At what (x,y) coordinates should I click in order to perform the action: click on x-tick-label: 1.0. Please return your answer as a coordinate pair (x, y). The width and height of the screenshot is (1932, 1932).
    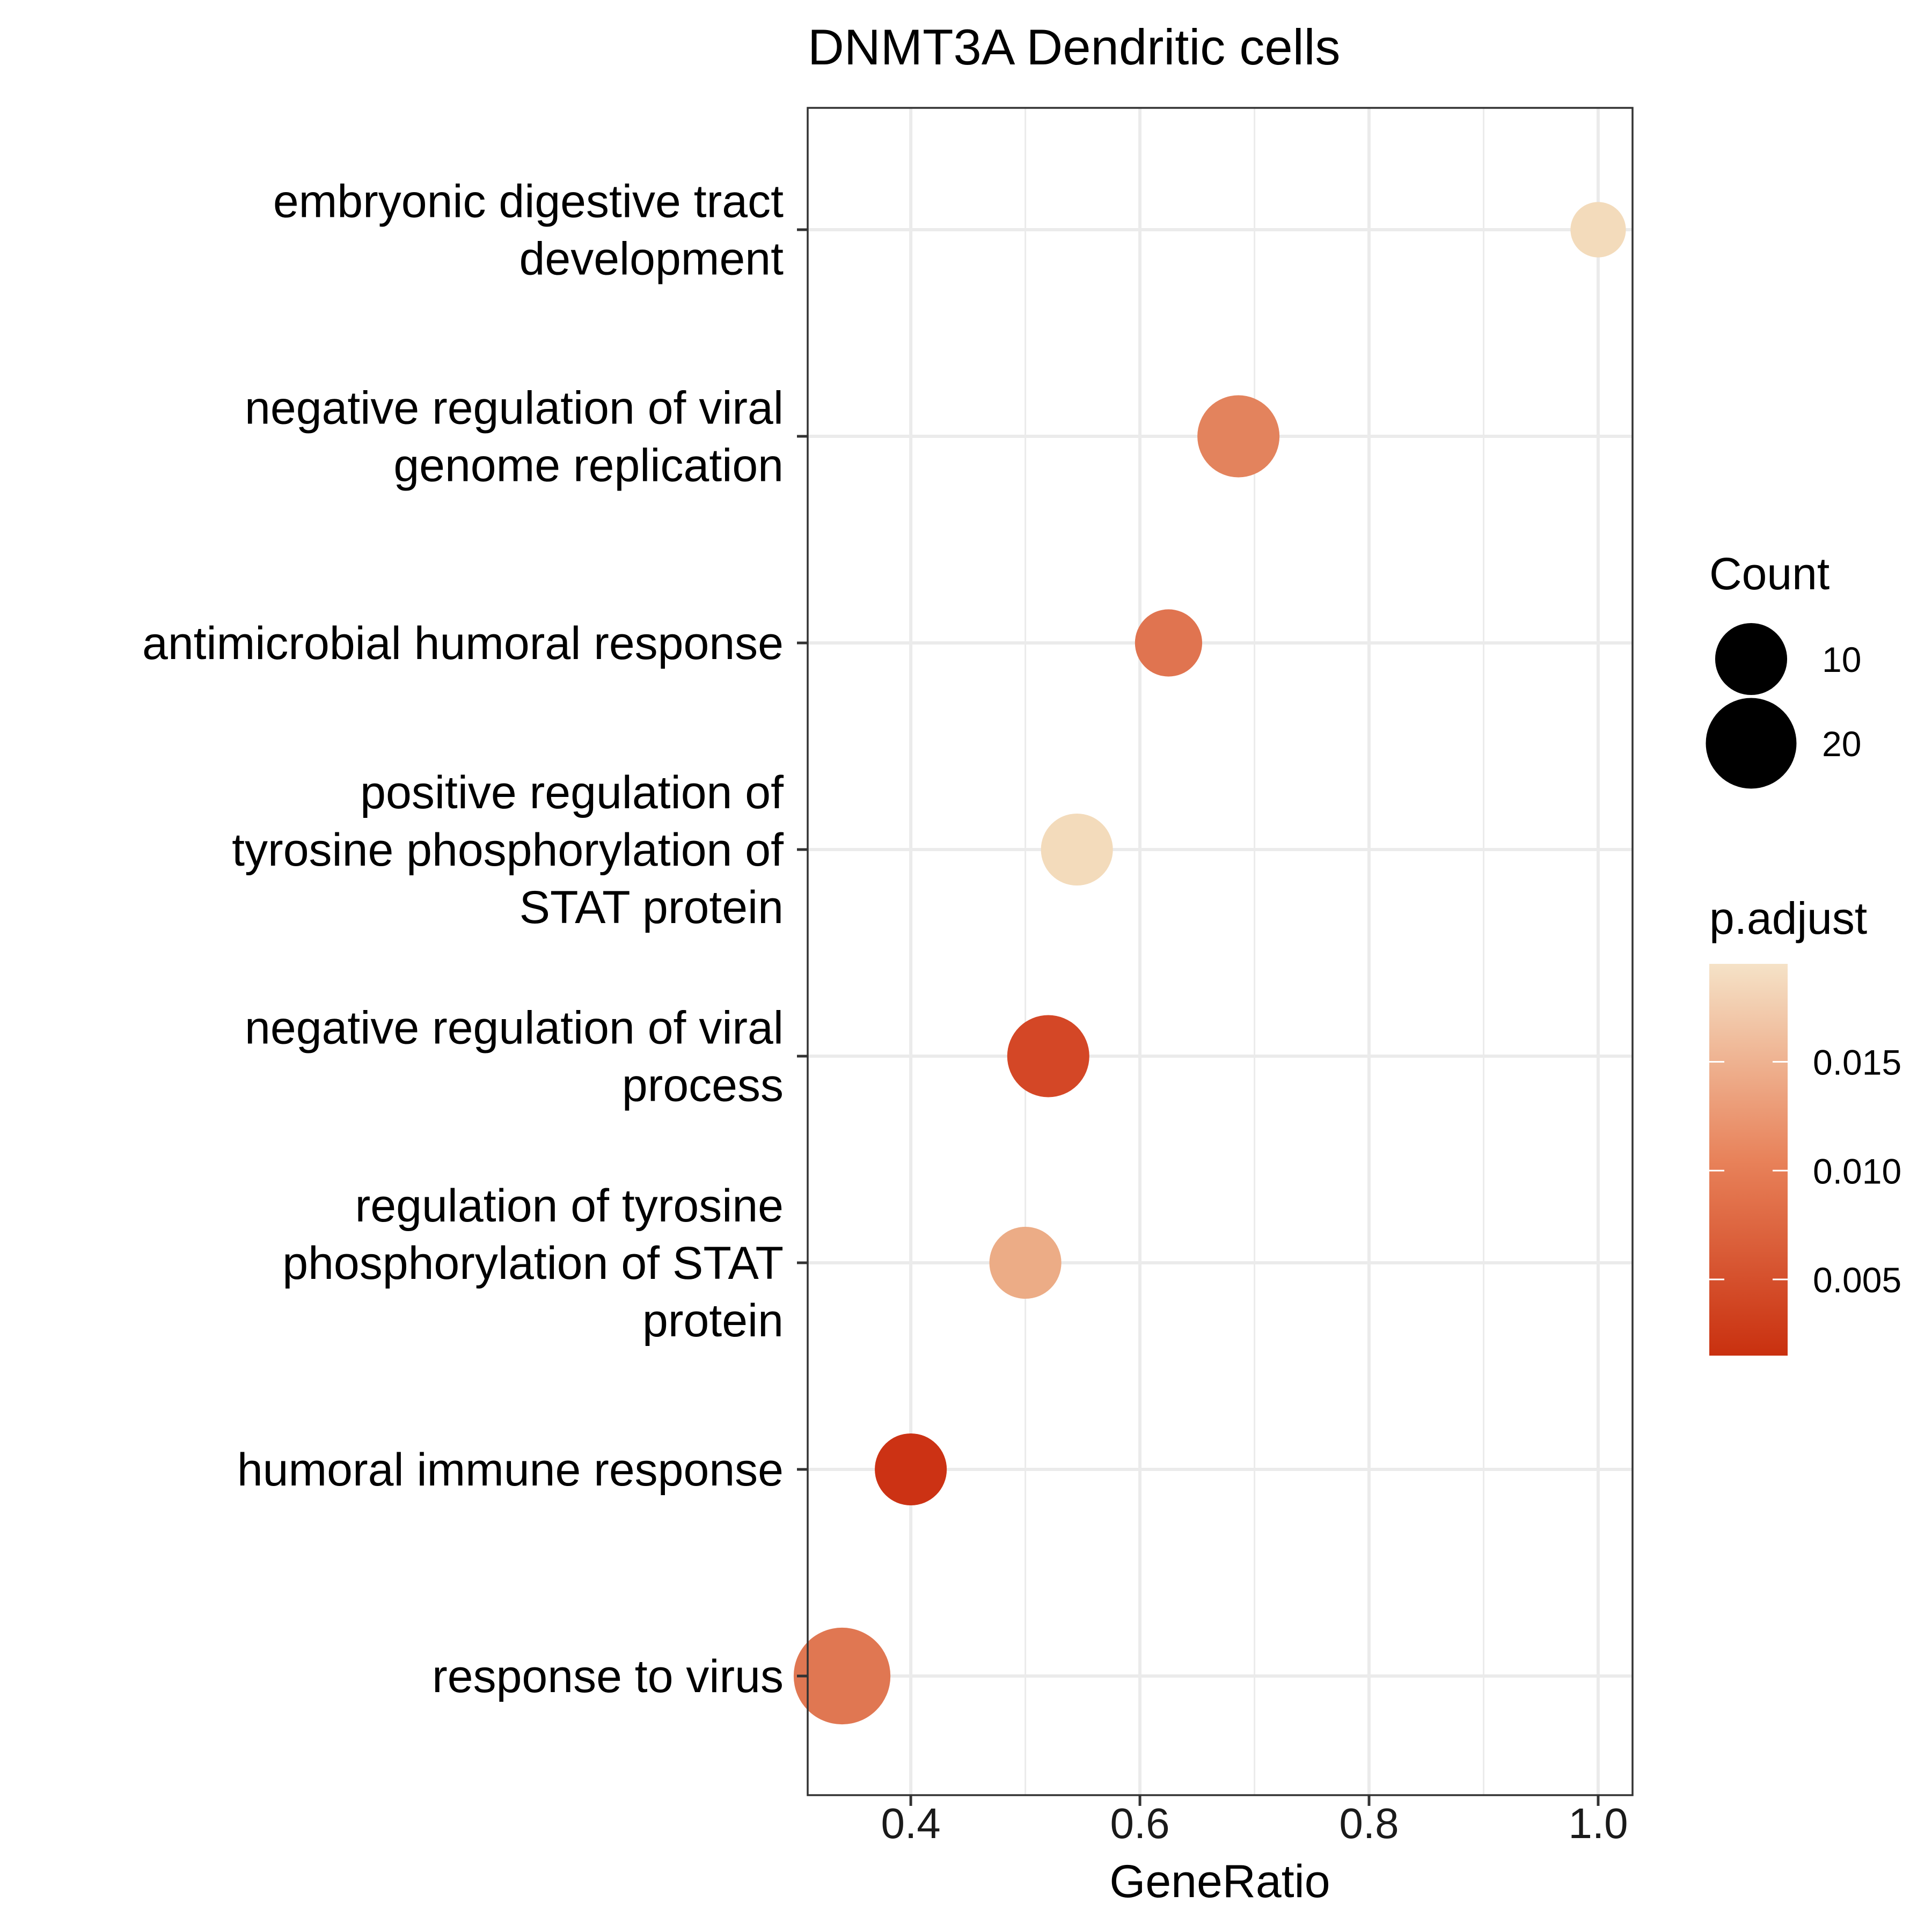
    Looking at the image, I should click on (1598, 1823).